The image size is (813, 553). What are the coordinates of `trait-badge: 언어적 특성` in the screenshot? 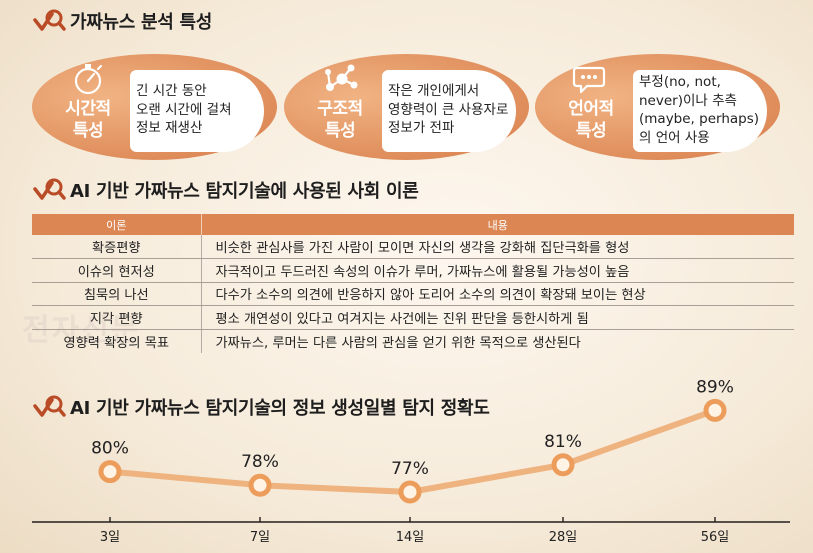 It's located at (591, 107).